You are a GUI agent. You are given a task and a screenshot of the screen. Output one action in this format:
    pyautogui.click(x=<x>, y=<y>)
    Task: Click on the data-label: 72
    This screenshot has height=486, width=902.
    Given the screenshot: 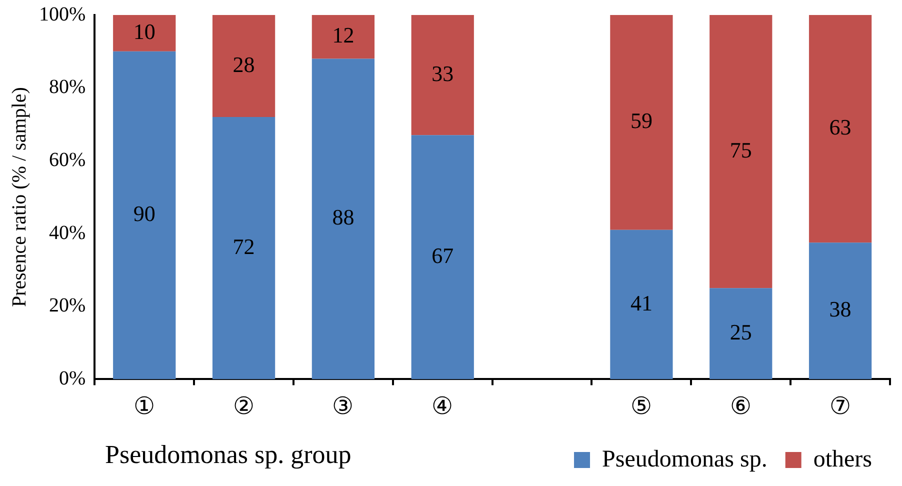 What is the action you would take?
    pyautogui.click(x=243, y=246)
    